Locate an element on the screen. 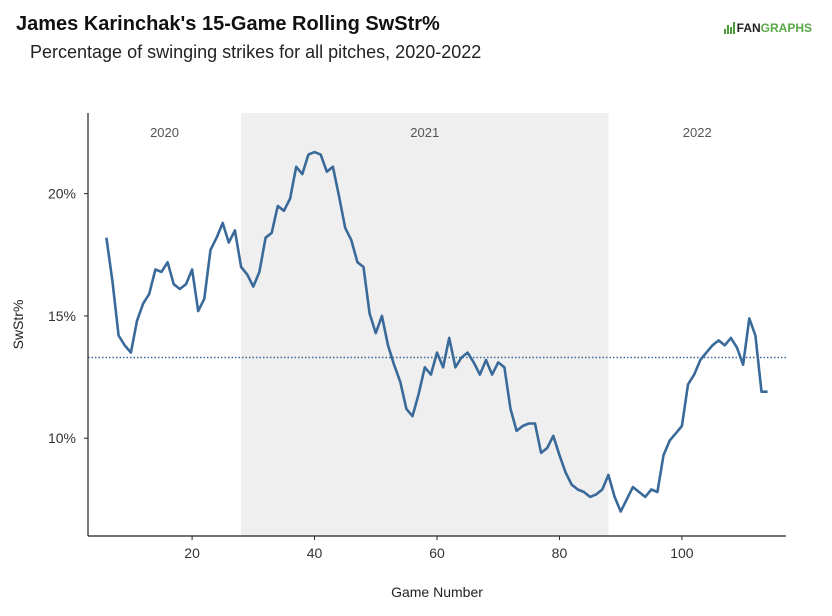  x-tick-label: 20 is located at coordinates (192, 553).